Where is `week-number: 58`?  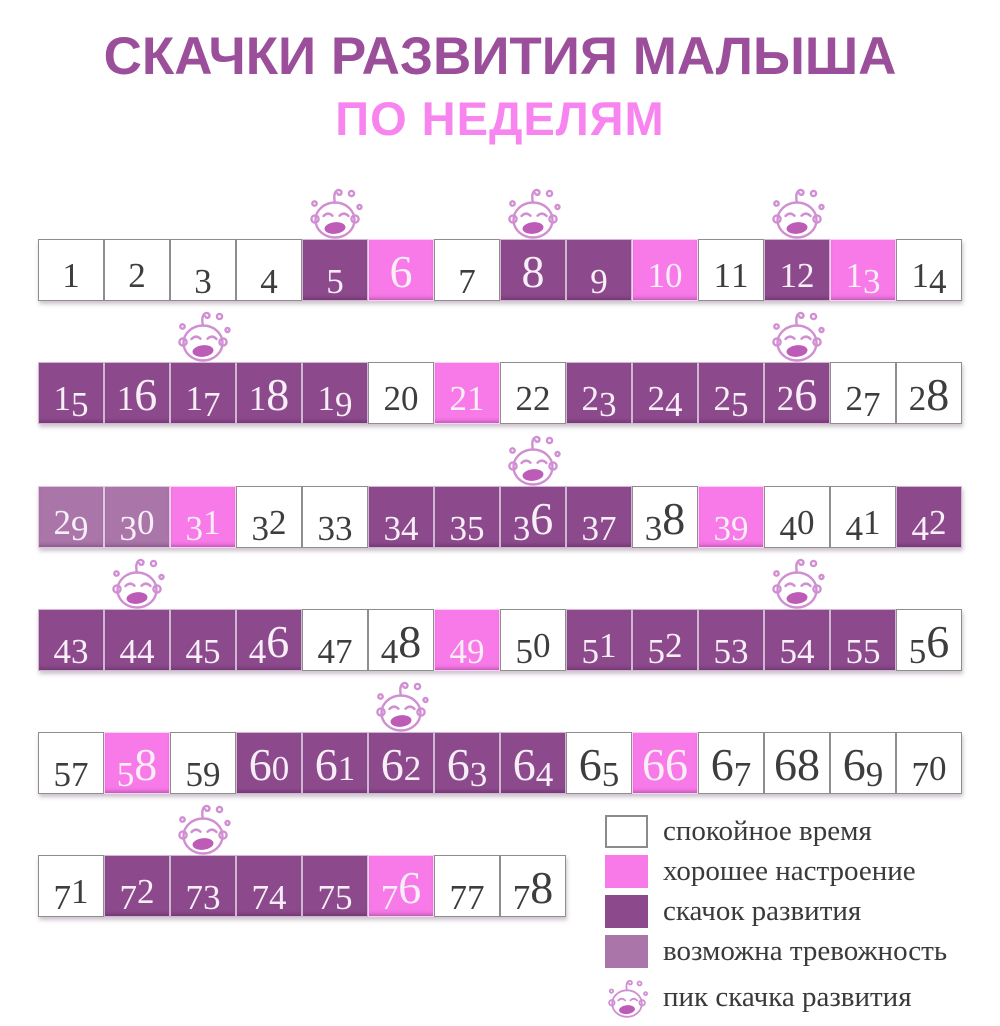
week-number: 58 is located at coordinates (137, 766).